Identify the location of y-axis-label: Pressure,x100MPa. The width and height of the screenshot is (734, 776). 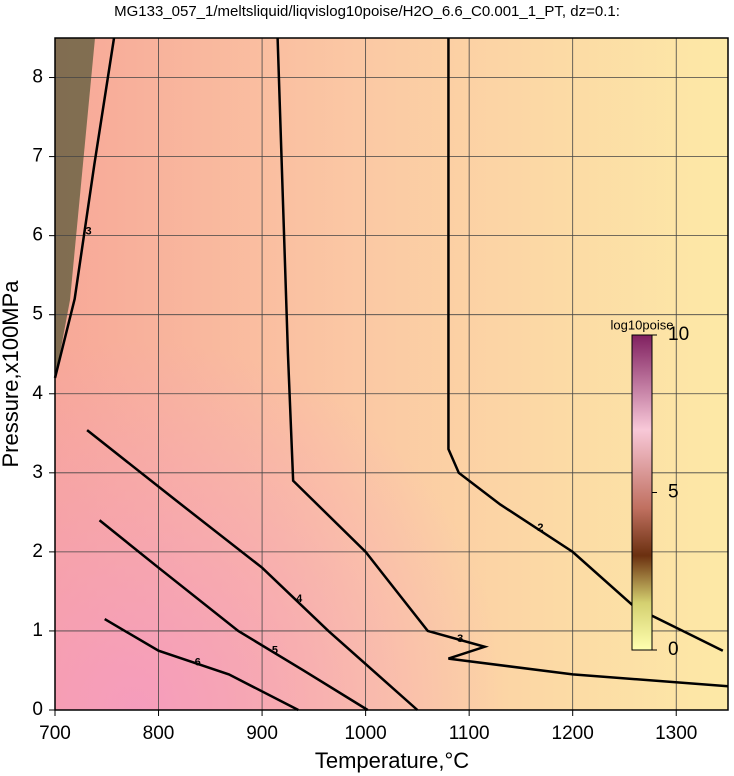
(11, 374).